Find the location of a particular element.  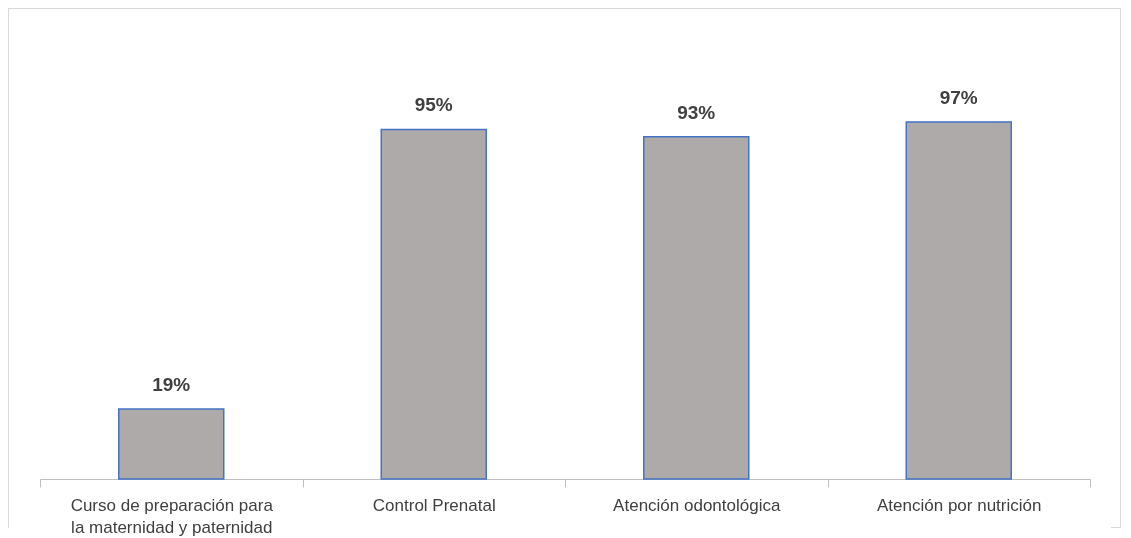

x-tick-label: Atención odontológica is located at coordinates (697, 505).